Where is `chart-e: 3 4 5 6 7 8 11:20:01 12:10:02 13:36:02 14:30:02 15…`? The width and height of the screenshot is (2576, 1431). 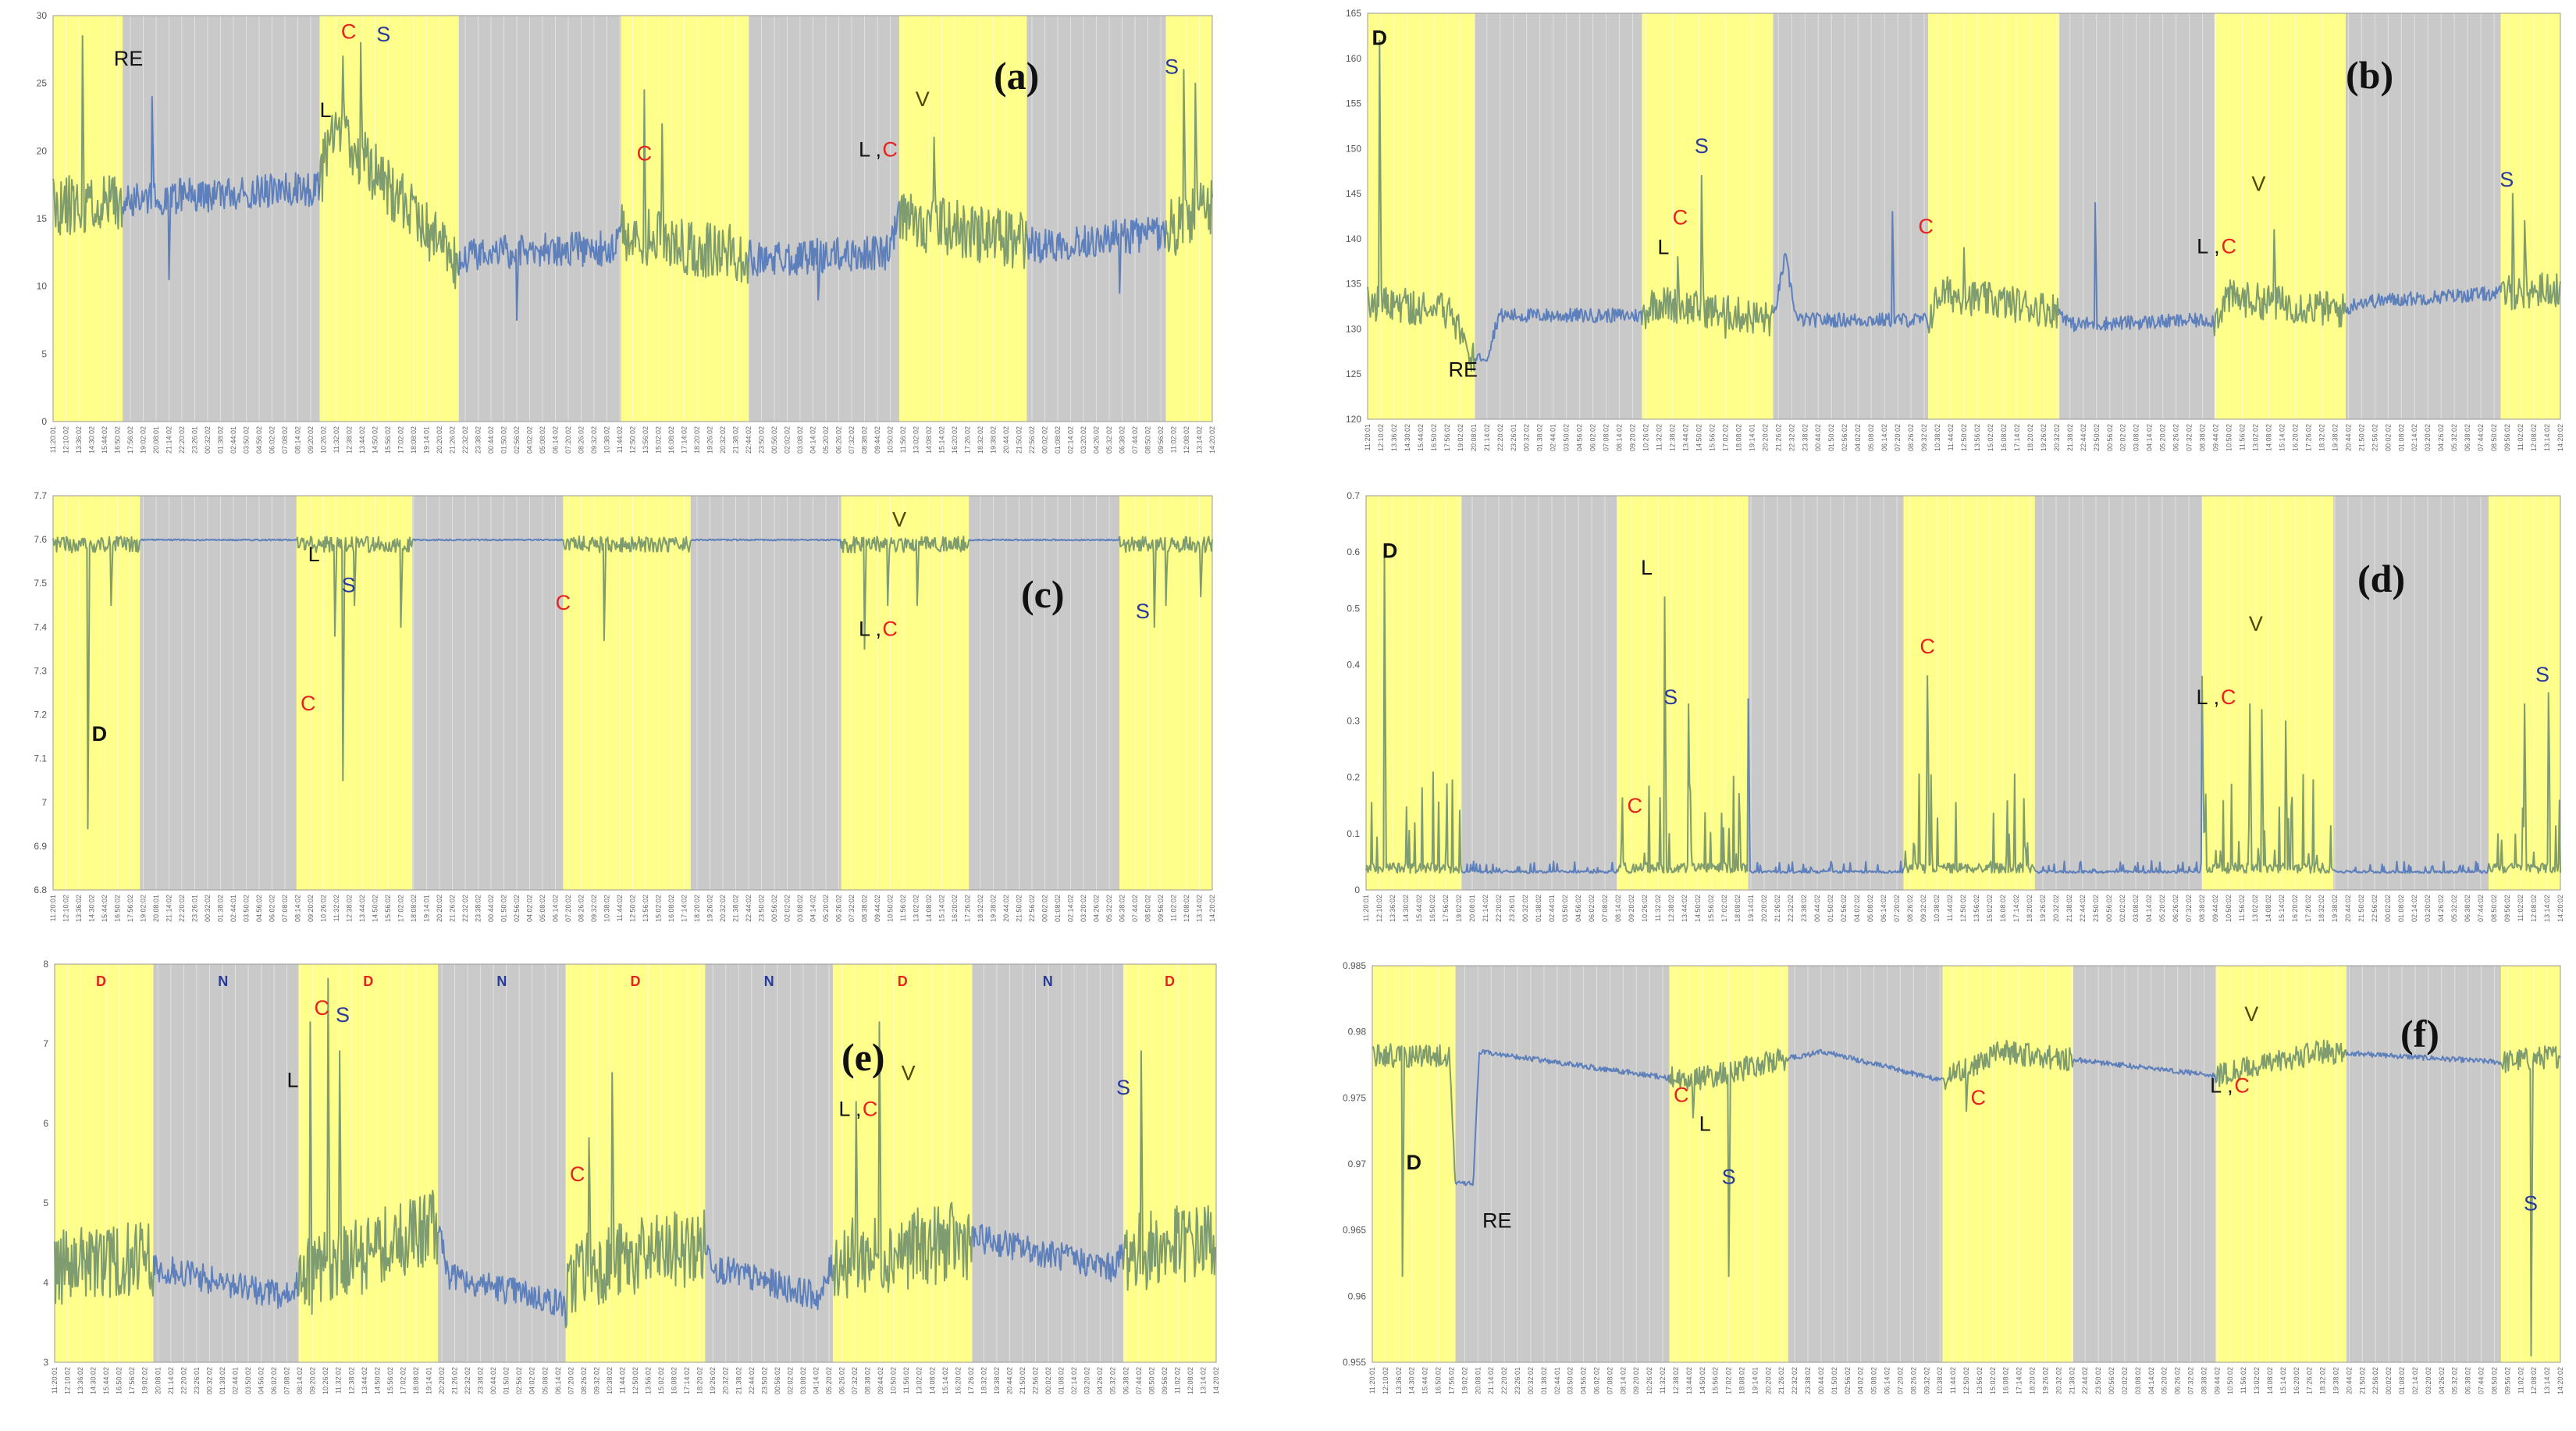
chart-e: 3 4 5 6 7 8 11:20:01 12:10:02 13:36:02 14:30:02 15… is located at coordinates (631, 1176).